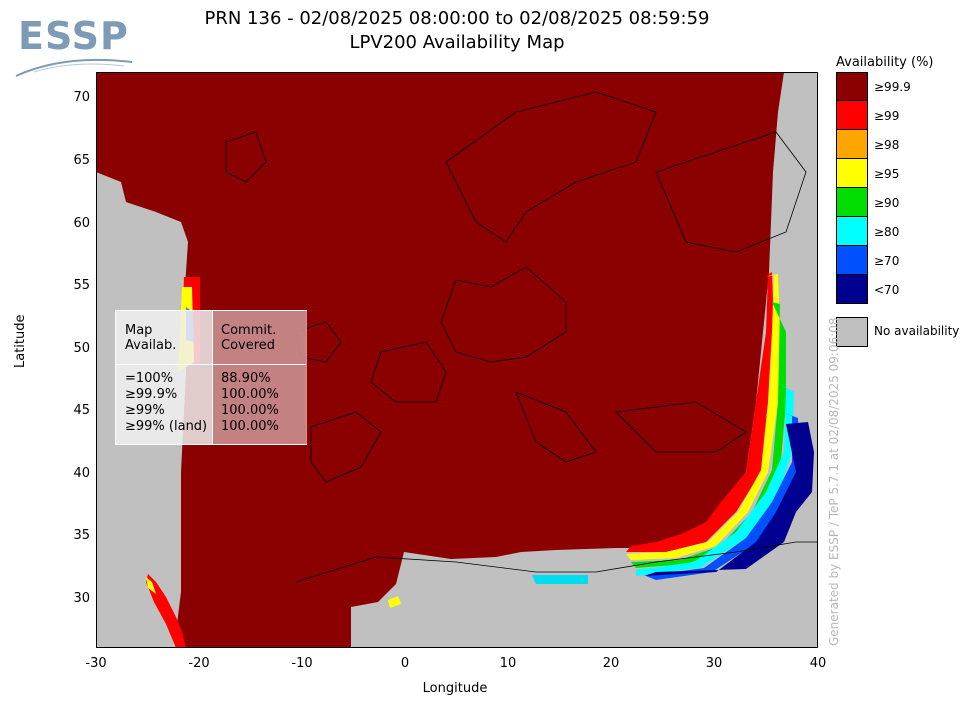 Image resolution: width=960 pixels, height=720 pixels. I want to click on stats-header-line: Covered, so click(248, 345).